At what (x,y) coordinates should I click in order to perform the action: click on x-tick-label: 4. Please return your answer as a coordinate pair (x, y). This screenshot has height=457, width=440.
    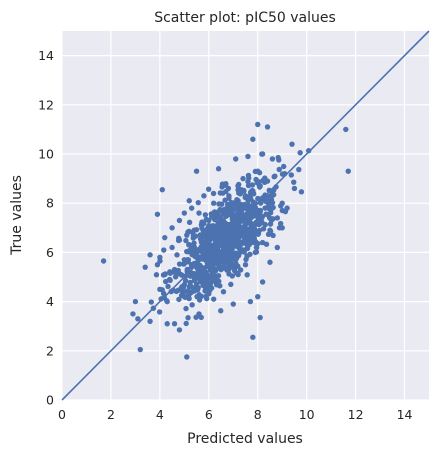
    Looking at the image, I should click on (160, 414).